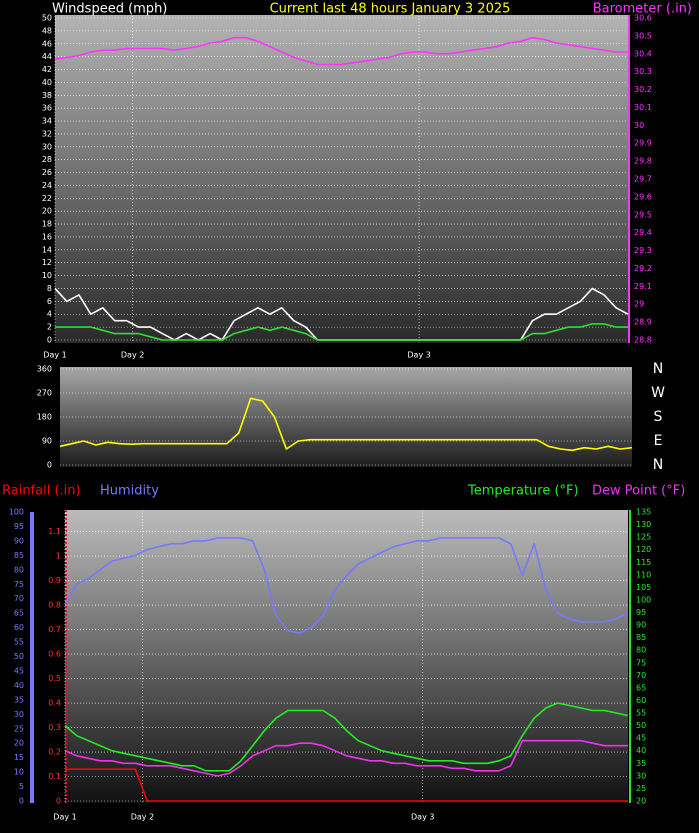 The image size is (699, 833). I want to click on y-tick-label: 35, so click(19, 699).